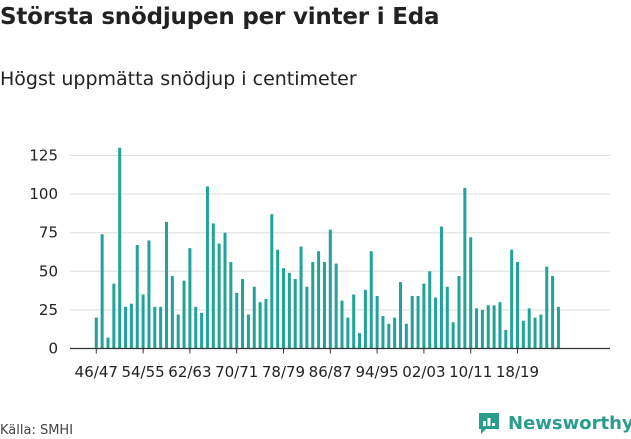 This screenshot has height=439, width=631. Describe the element at coordinates (53, 349) in the screenshot. I see `y-tick-label: 0` at that location.